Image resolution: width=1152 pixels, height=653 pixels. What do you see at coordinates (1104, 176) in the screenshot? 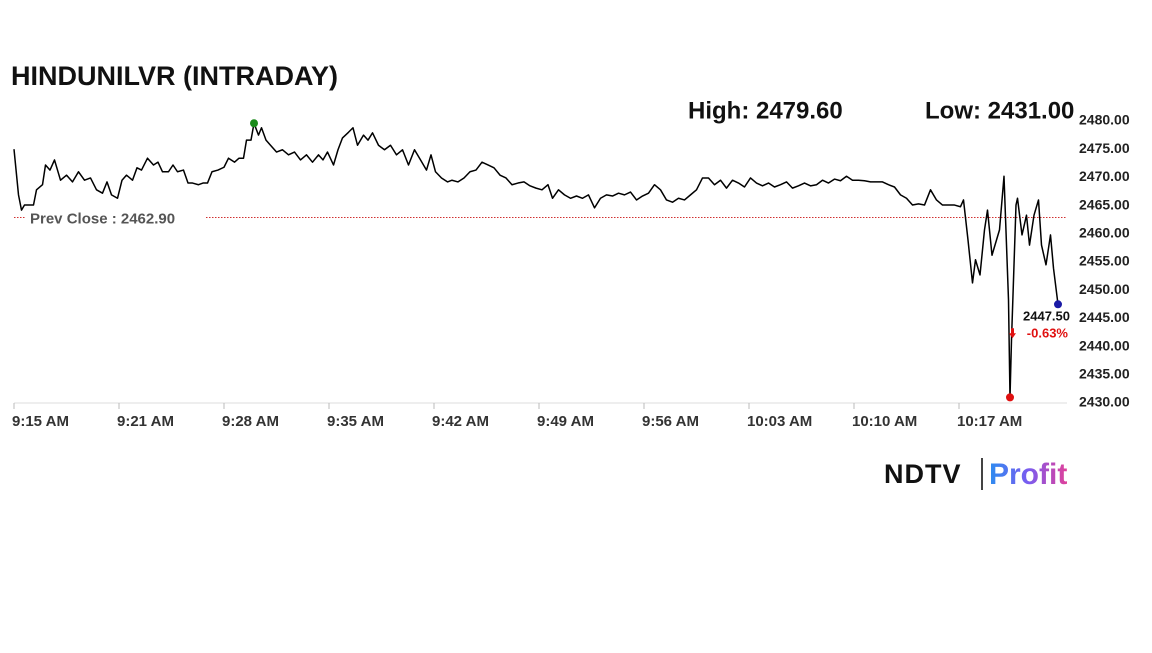
I see `y-tick-label: 2470.00` at bounding box center [1104, 176].